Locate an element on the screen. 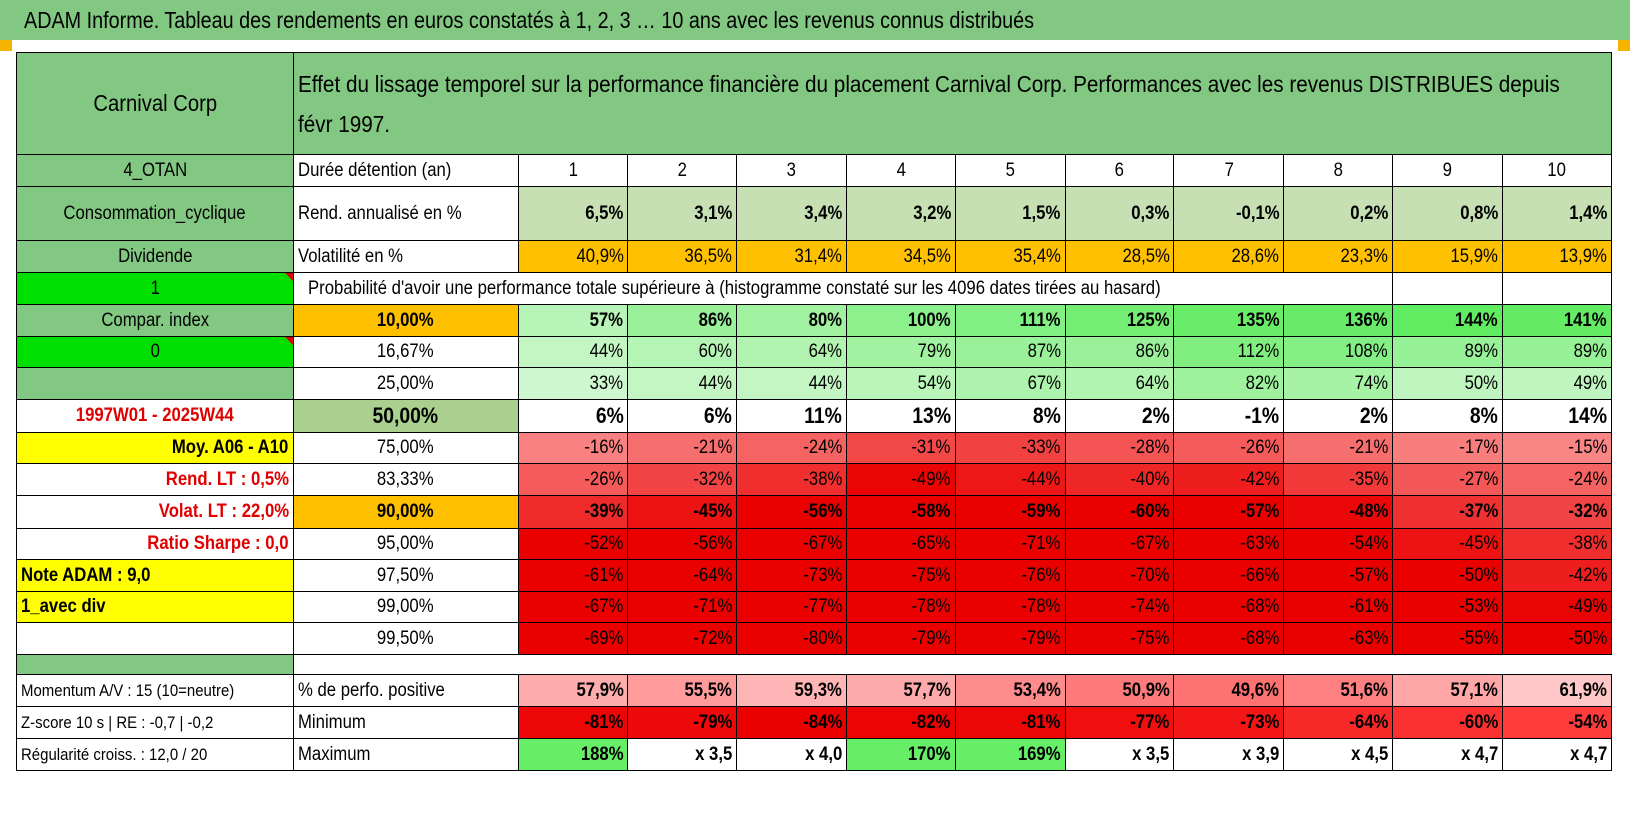 The width and height of the screenshot is (1630, 815). empty-cell is located at coordinates (1447, 288).